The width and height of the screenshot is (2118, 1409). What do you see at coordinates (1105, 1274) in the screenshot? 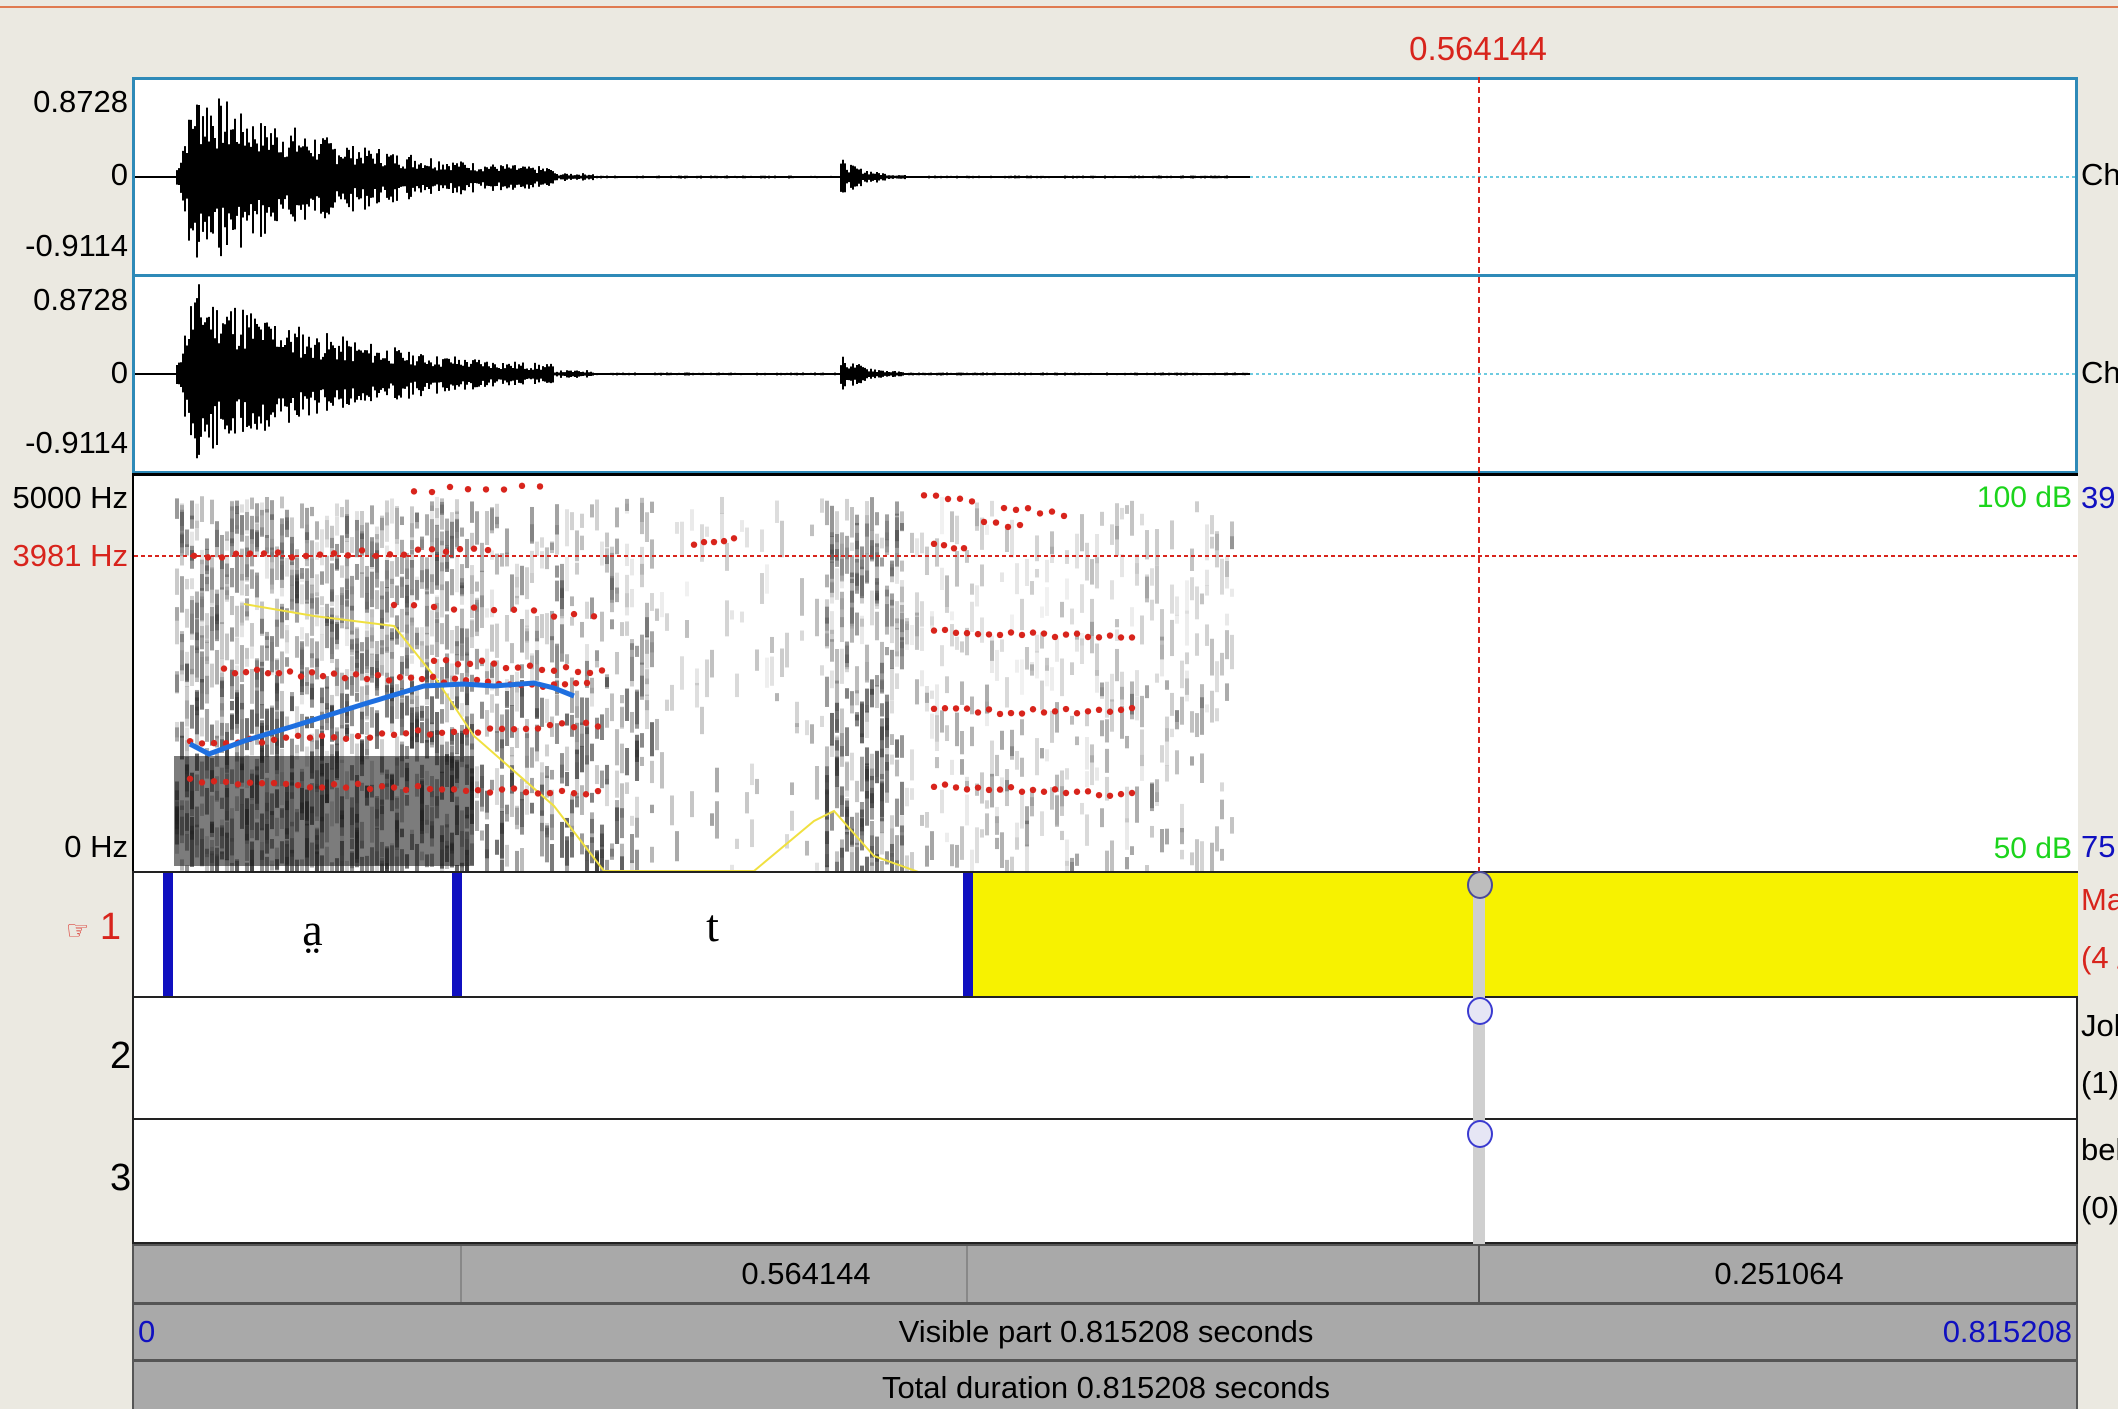
I see `segment-bar: 0.564144 0.251064` at bounding box center [1105, 1274].